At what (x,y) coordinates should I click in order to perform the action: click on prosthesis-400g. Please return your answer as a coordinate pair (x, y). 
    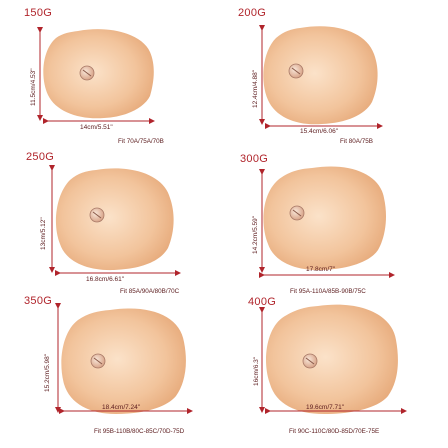
    Looking at the image, I should click on (333, 359).